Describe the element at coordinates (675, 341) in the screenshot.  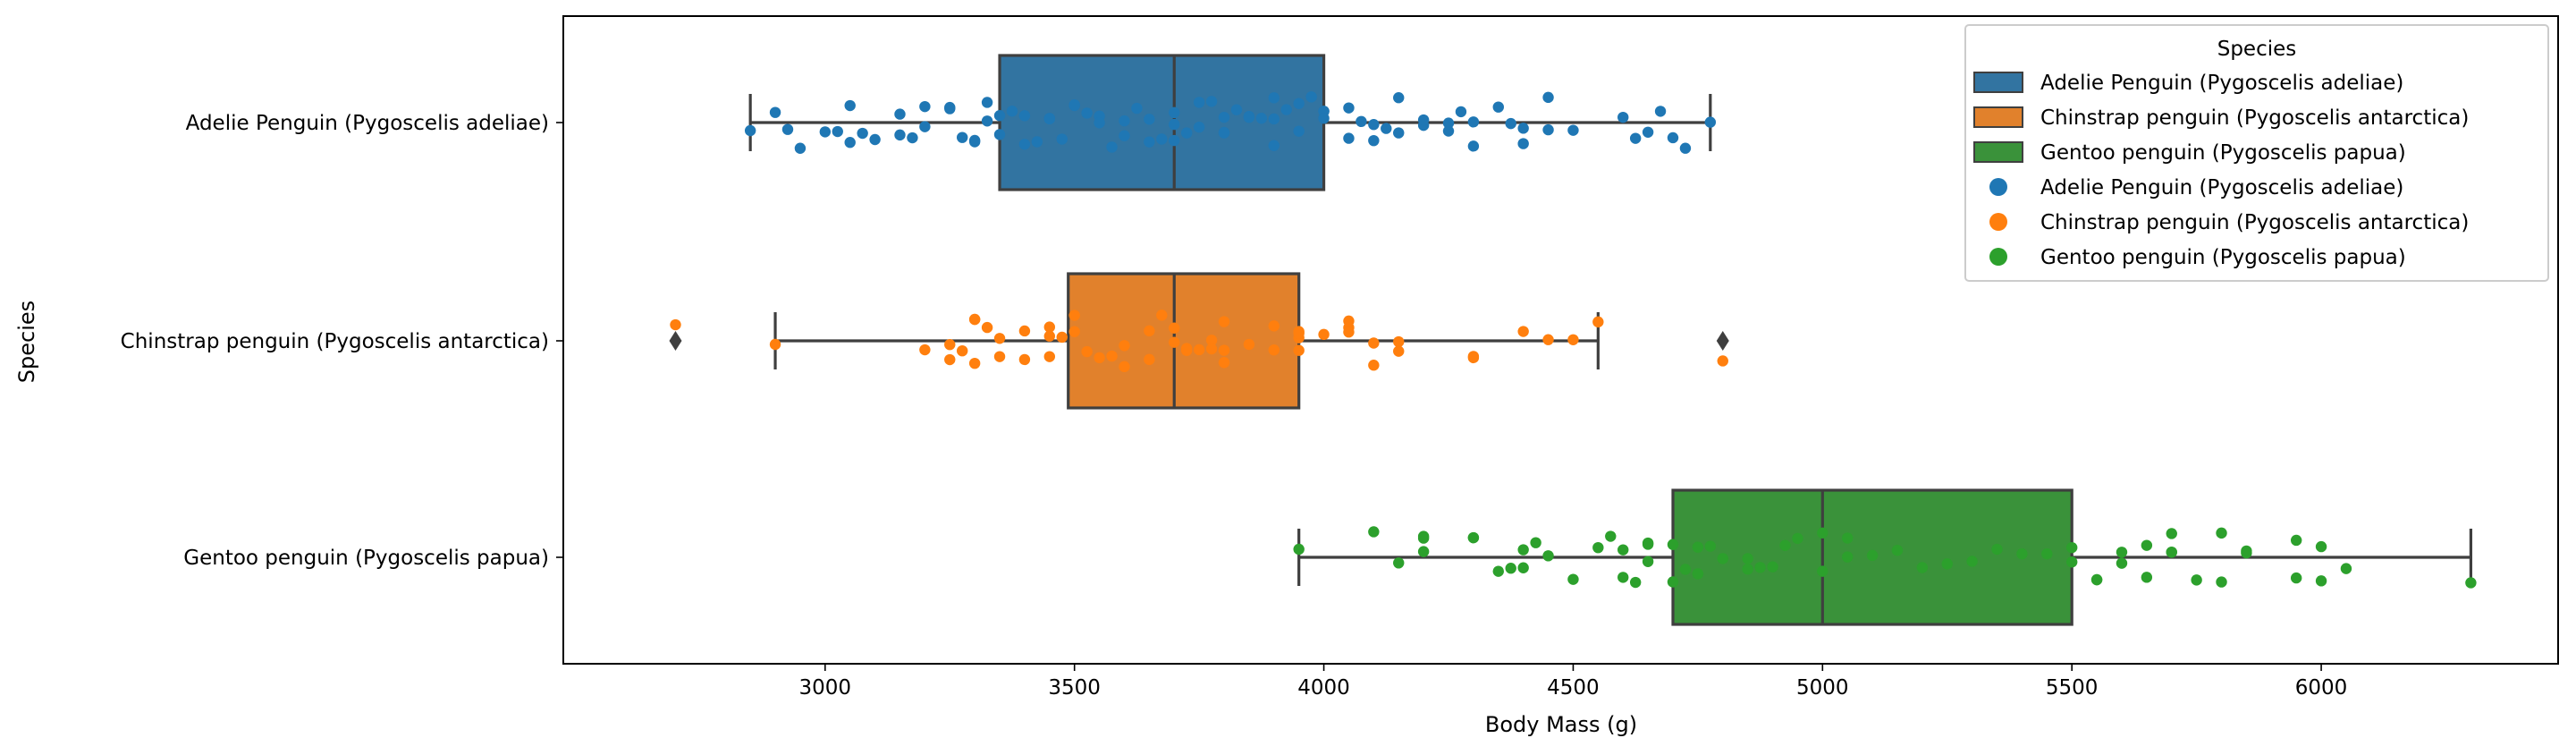
I see `outlier-marker` at that location.